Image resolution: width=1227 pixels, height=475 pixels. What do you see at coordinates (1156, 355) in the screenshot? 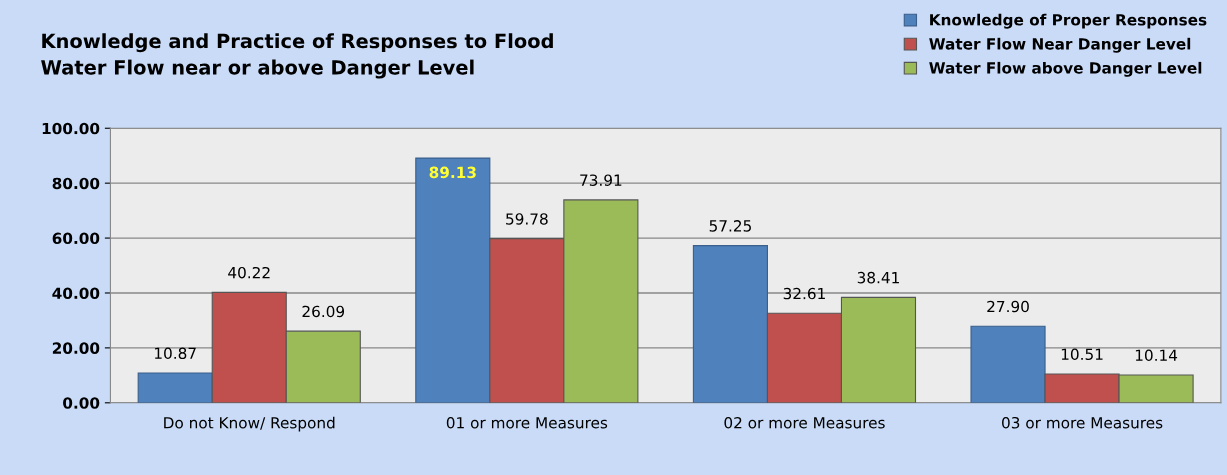
I see `data-label: 10.14` at bounding box center [1156, 355].